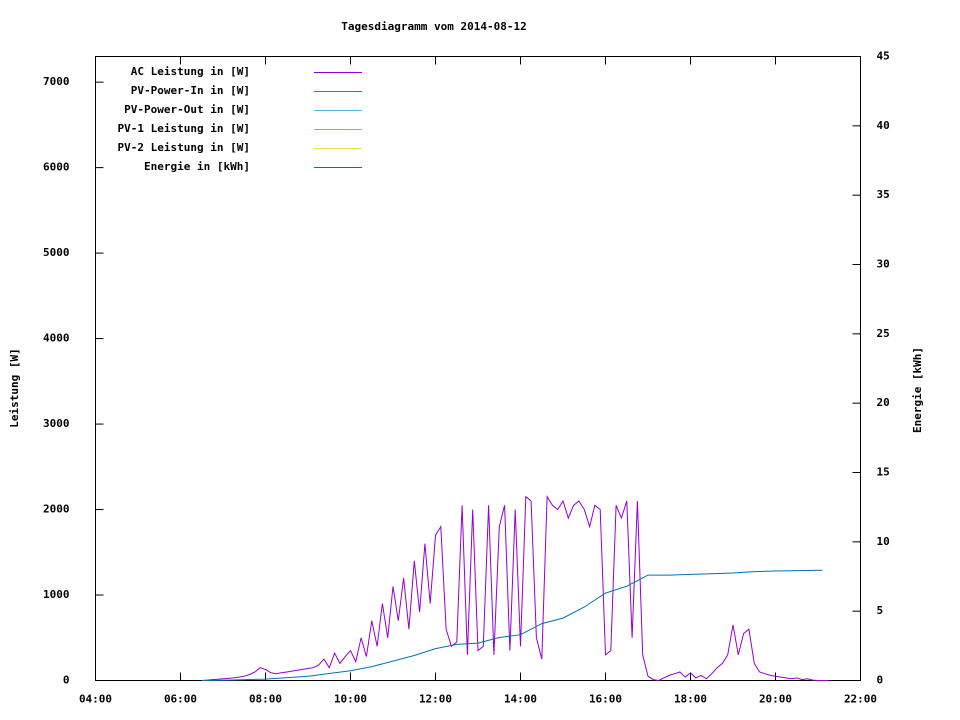  What do you see at coordinates (184, 128) in the screenshot?
I see `legend-label: PV-1 Leistung in [W]` at bounding box center [184, 128].